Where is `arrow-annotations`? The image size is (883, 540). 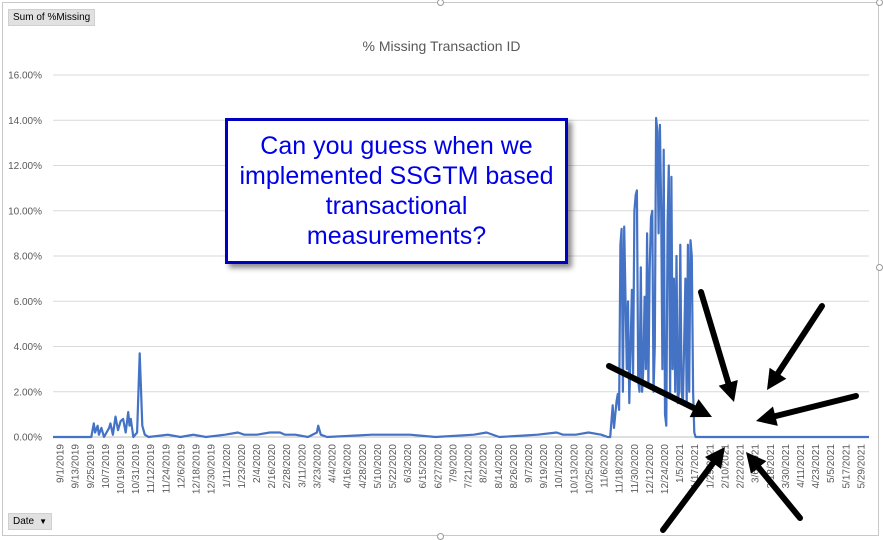
arrow-annotations is located at coordinates (732, 411).